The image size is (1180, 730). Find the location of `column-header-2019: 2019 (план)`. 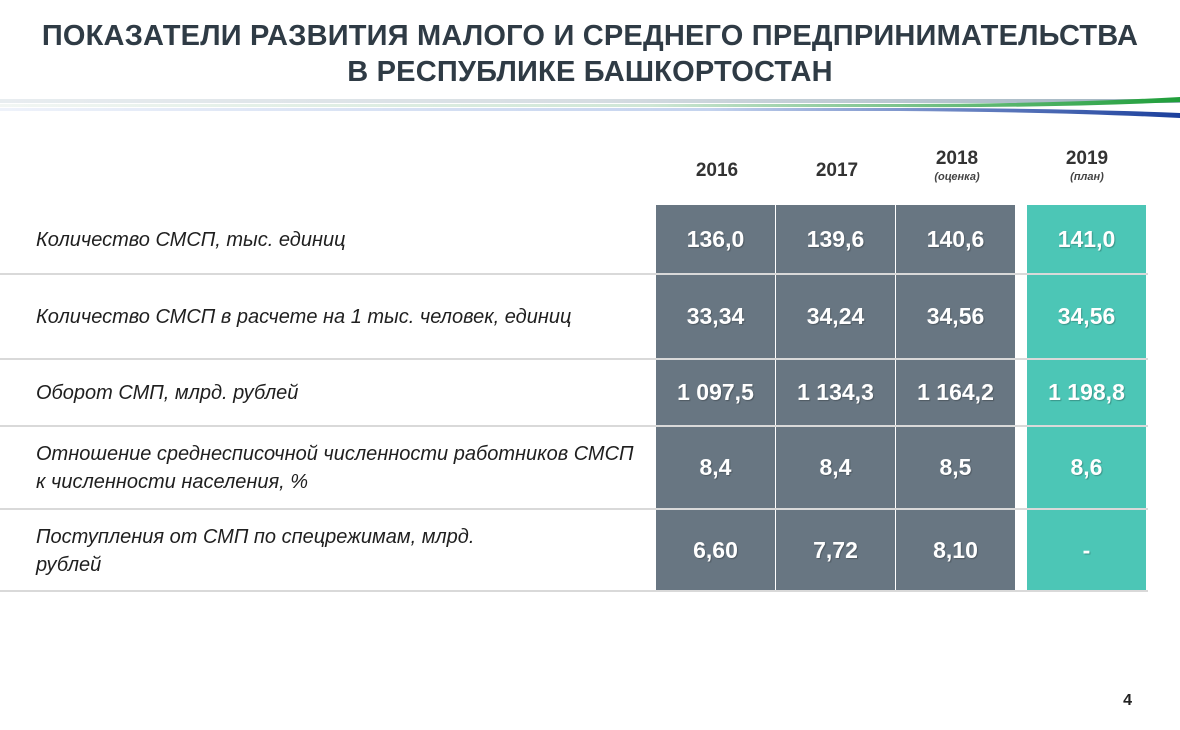

column-header-2019: 2019 (план) is located at coordinates (1087, 166).